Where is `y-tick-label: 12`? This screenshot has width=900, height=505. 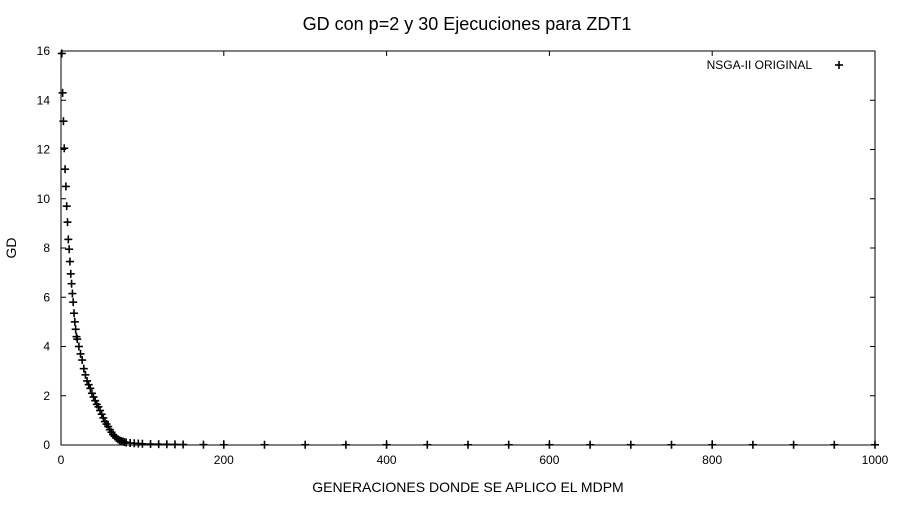 y-tick-label: 12 is located at coordinates (44, 150).